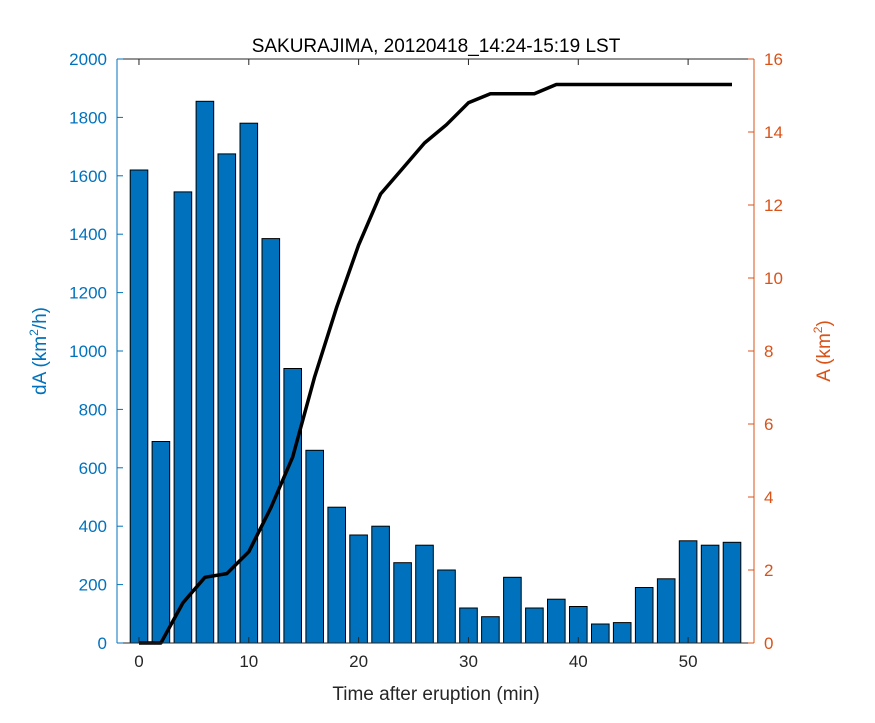  I want to click on left-y-tick-label: 1000, so click(88, 351).